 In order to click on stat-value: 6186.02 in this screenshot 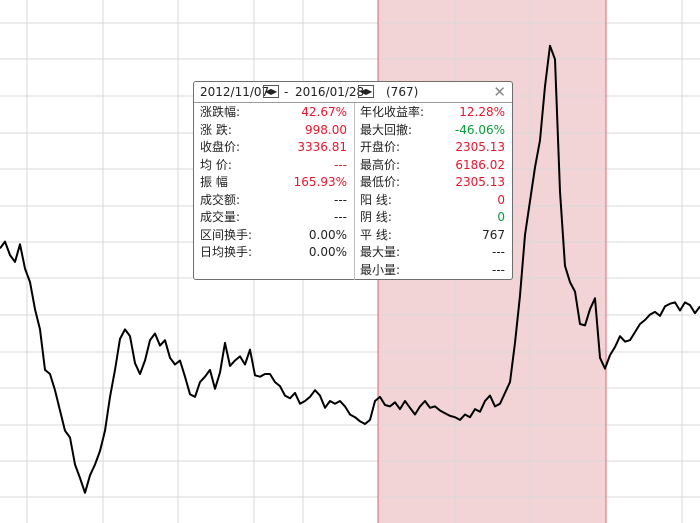, I will do `click(480, 164)`.